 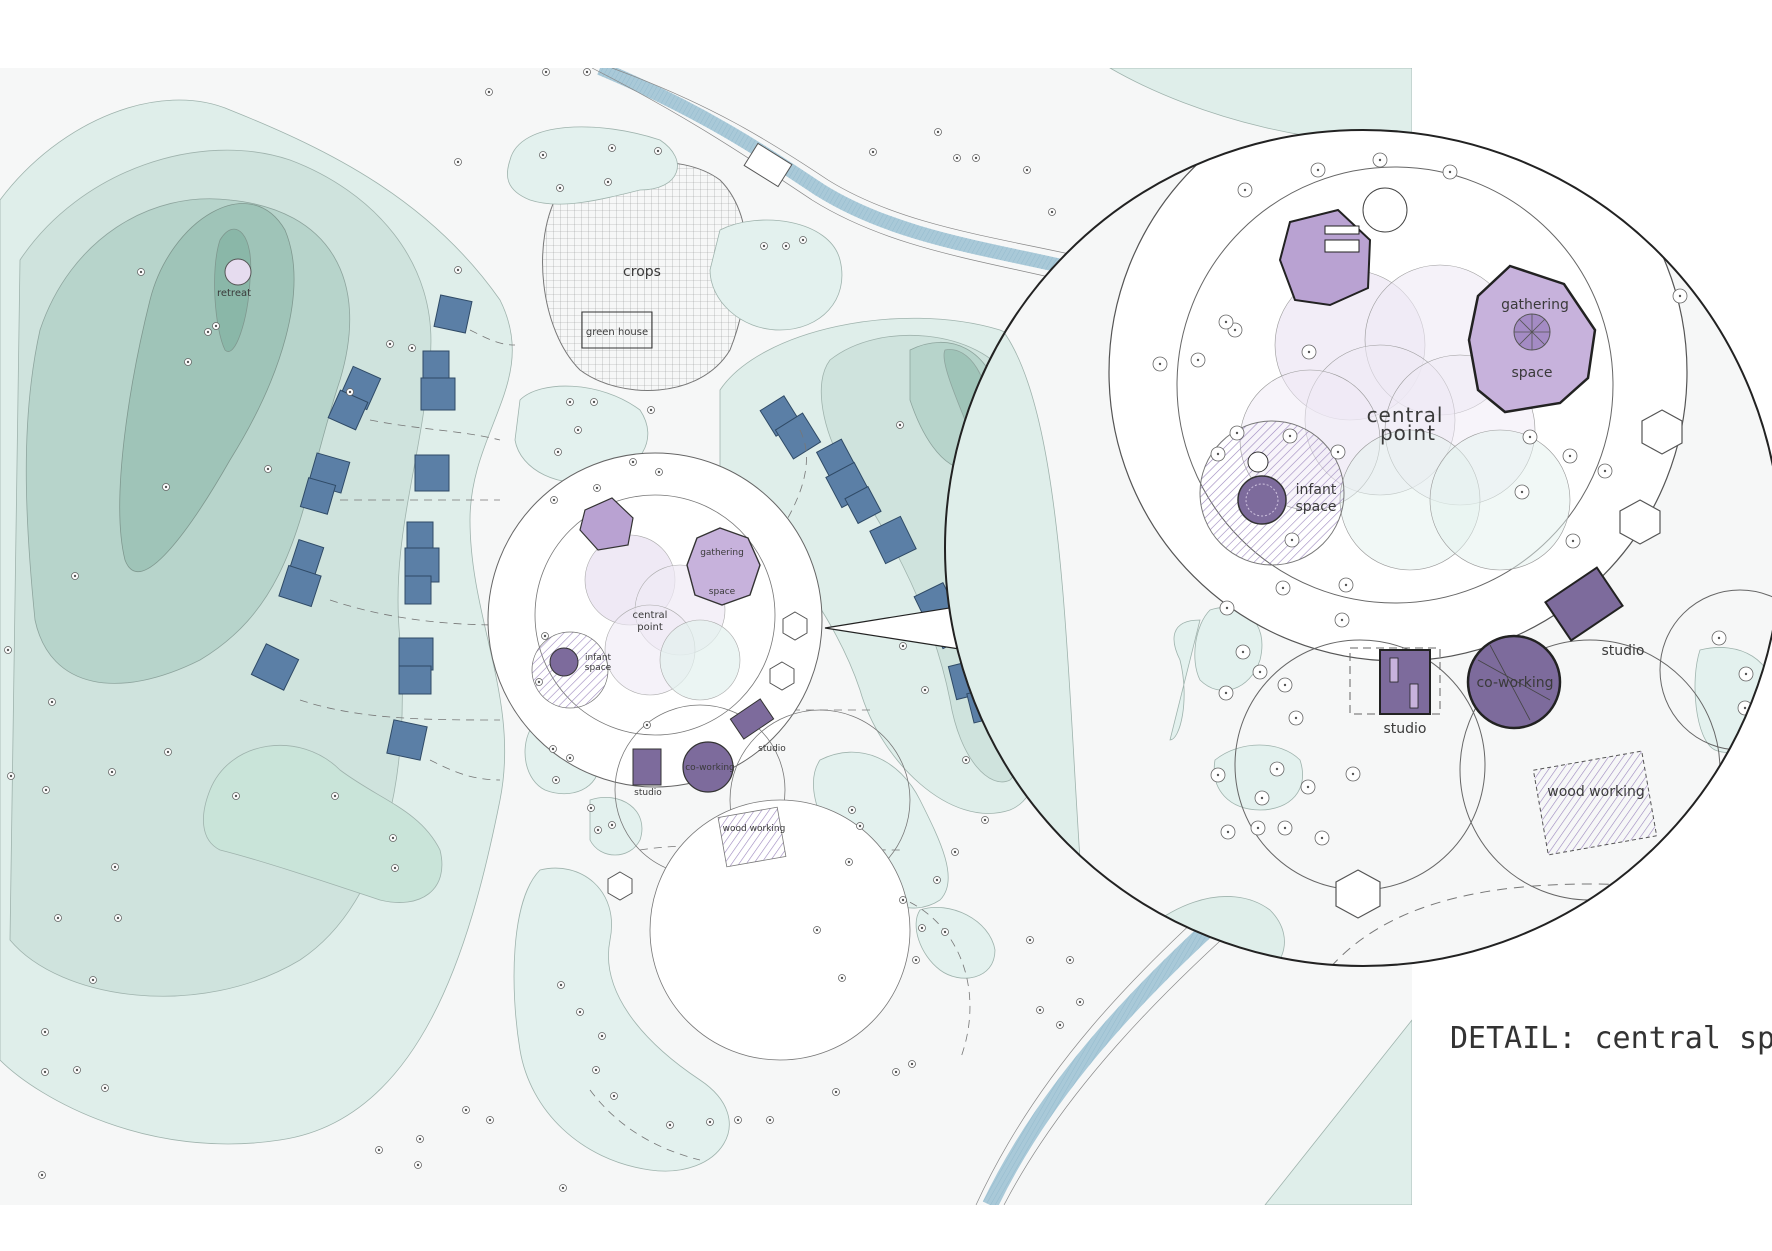 I want to click on studio-small-a, so click(x=647, y=767).